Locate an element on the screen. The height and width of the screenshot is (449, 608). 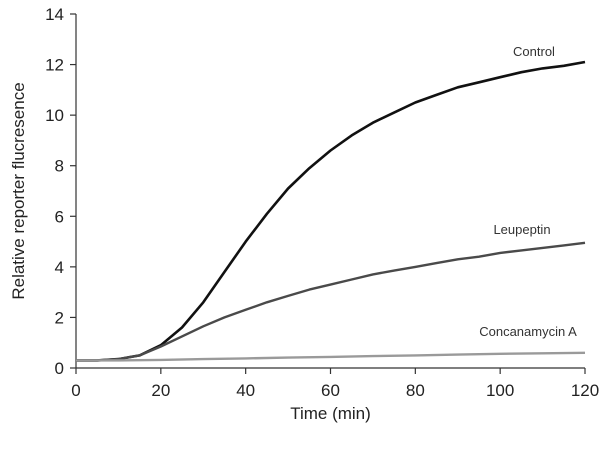
series-label-leupeptin: Leupeptin is located at coordinates (521, 229).